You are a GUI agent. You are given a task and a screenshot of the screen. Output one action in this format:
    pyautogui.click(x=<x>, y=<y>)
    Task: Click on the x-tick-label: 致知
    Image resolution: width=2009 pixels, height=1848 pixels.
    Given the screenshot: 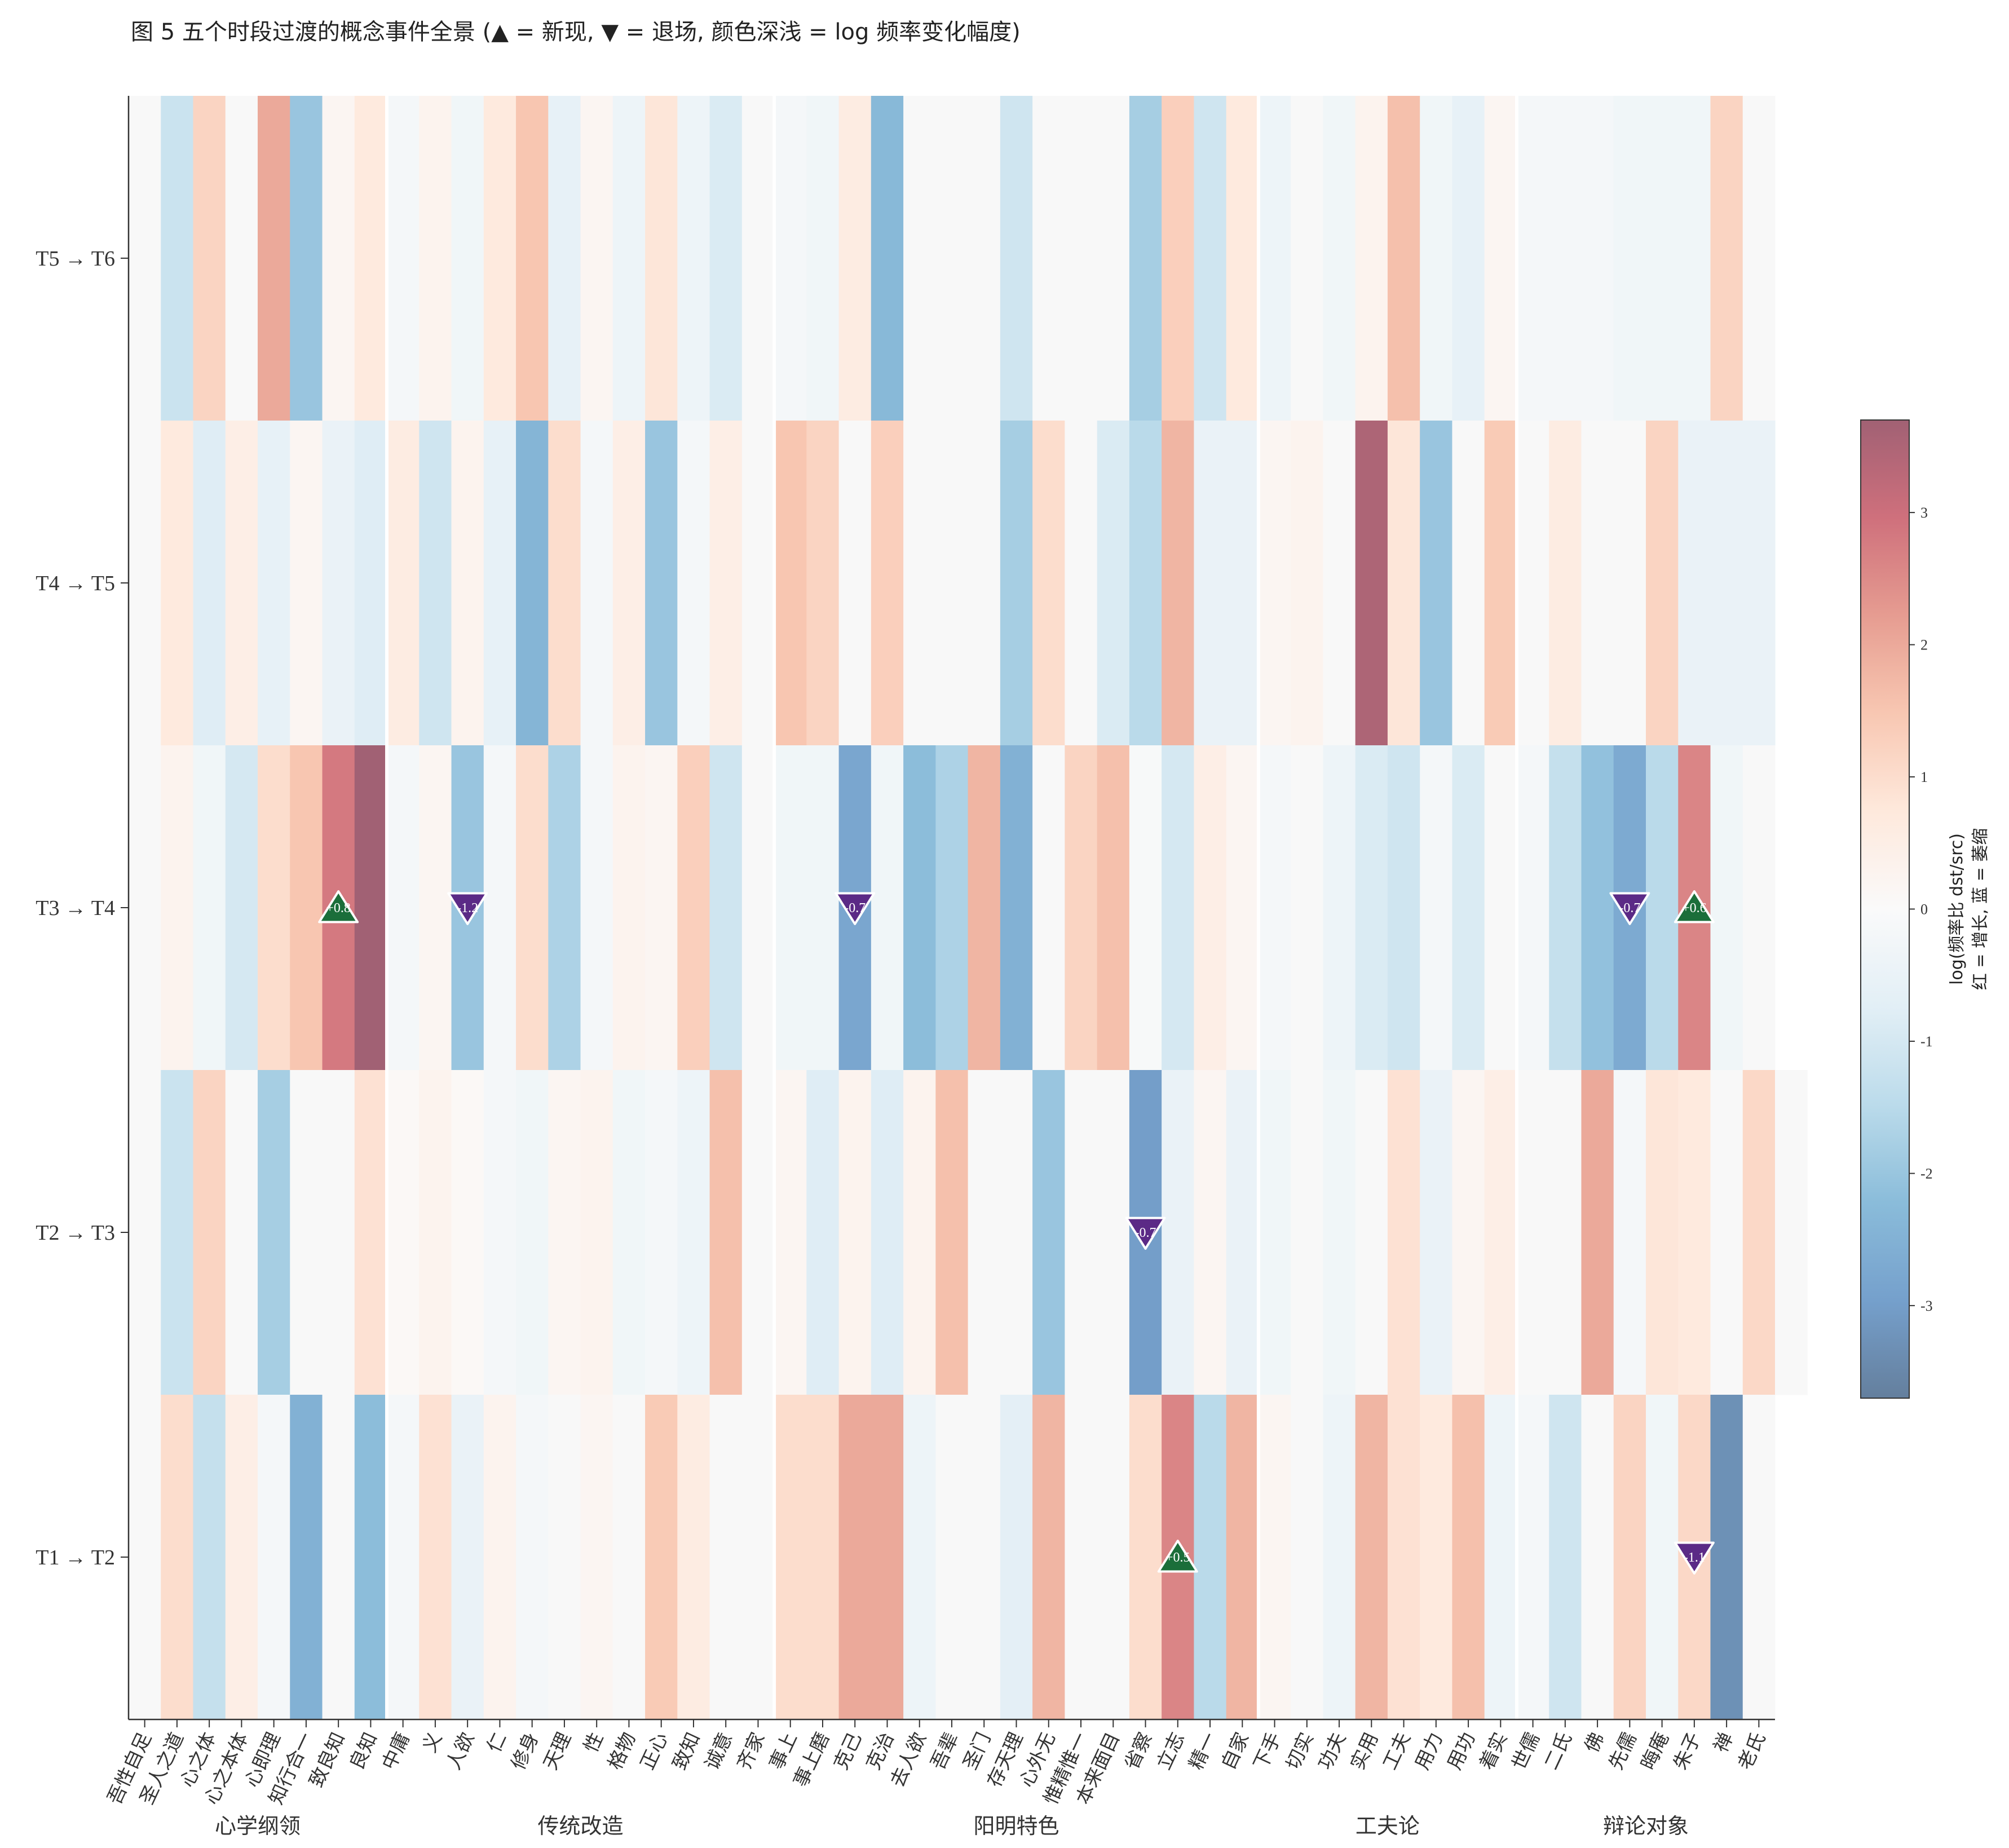 What is the action you would take?
    pyautogui.click(x=686, y=1751)
    